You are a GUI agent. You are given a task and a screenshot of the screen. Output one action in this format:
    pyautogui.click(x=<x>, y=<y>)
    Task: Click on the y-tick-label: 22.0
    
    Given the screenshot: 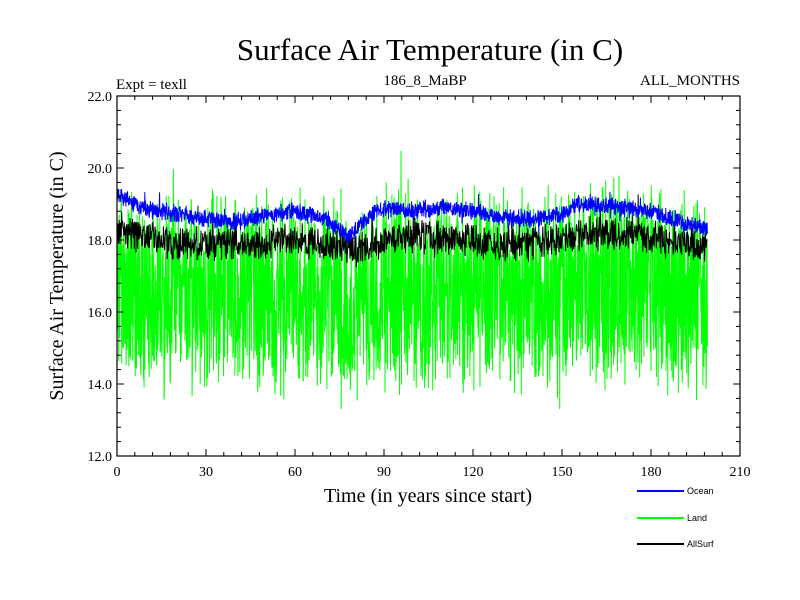 What is the action you would take?
    pyautogui.click(x=100, y=97)
    